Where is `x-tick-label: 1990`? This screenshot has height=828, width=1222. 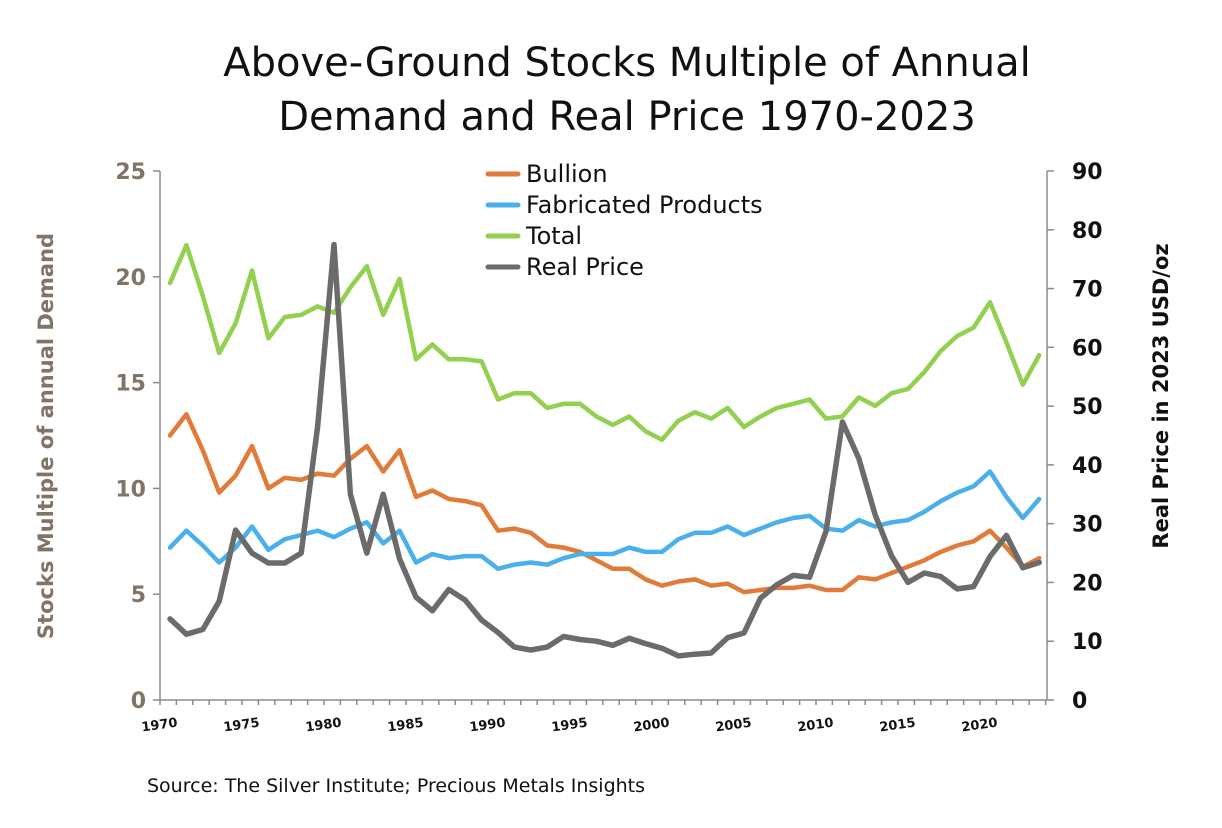 x-tick-label: 1990 is located at coordinates (488, 726).